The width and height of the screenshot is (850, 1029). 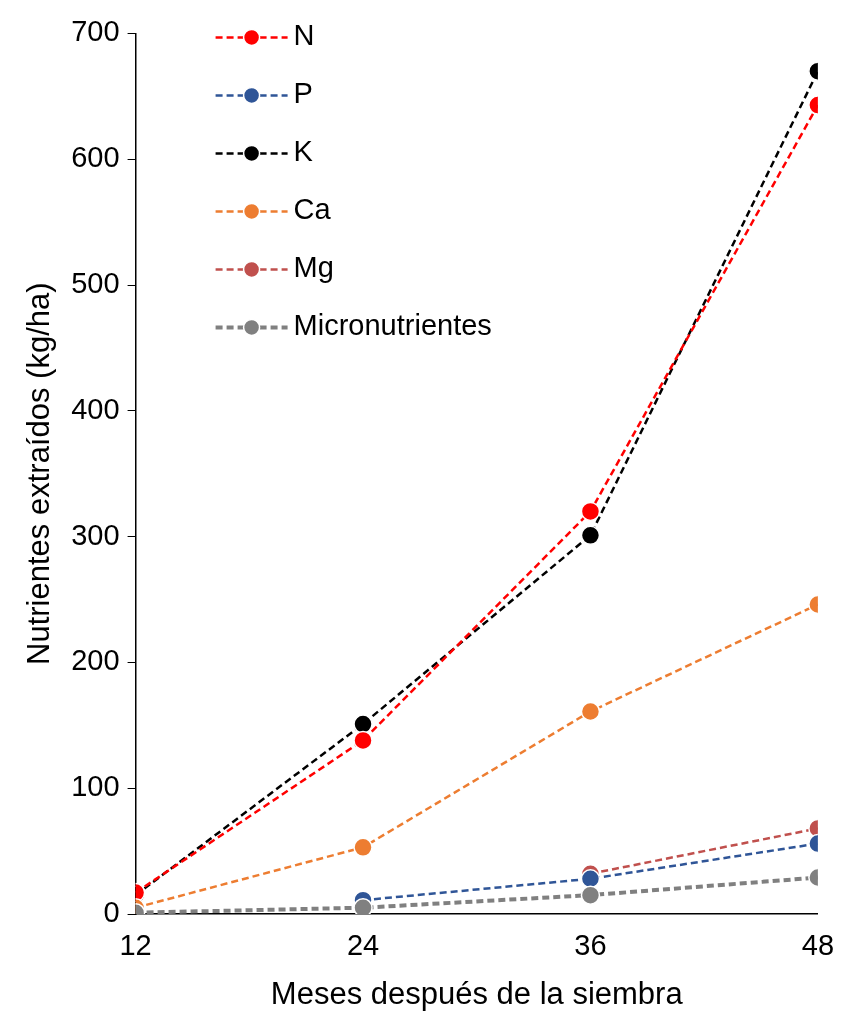 What do you see at coordinates (392, 325) in the screenshot?
I see `legend-label: Micronutrientes` at bounding box center [392, 325].